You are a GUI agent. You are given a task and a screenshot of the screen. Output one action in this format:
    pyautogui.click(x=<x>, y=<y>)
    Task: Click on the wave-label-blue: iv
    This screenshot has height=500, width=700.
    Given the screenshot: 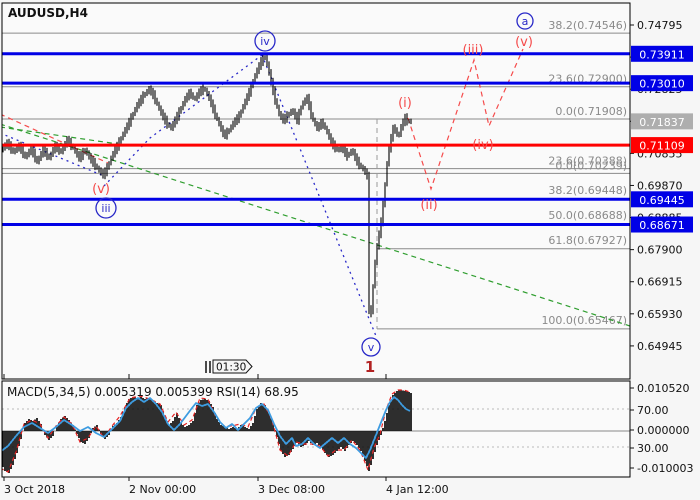 What is the action you would take?
    pyautogui.click(x=265, y=41)
    